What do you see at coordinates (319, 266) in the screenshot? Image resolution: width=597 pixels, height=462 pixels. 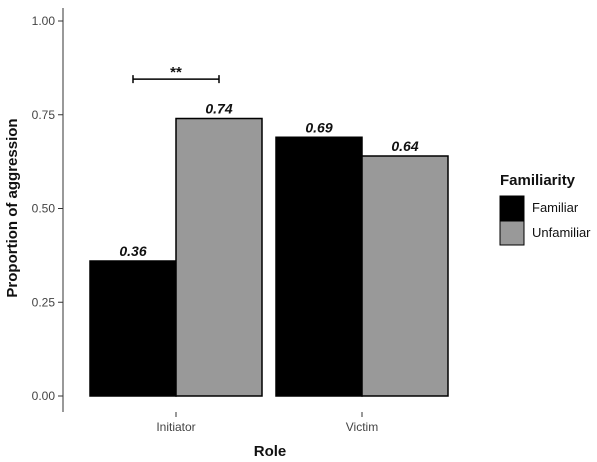 I see `bar-familiar-victim` at bounding box center [319, 266].